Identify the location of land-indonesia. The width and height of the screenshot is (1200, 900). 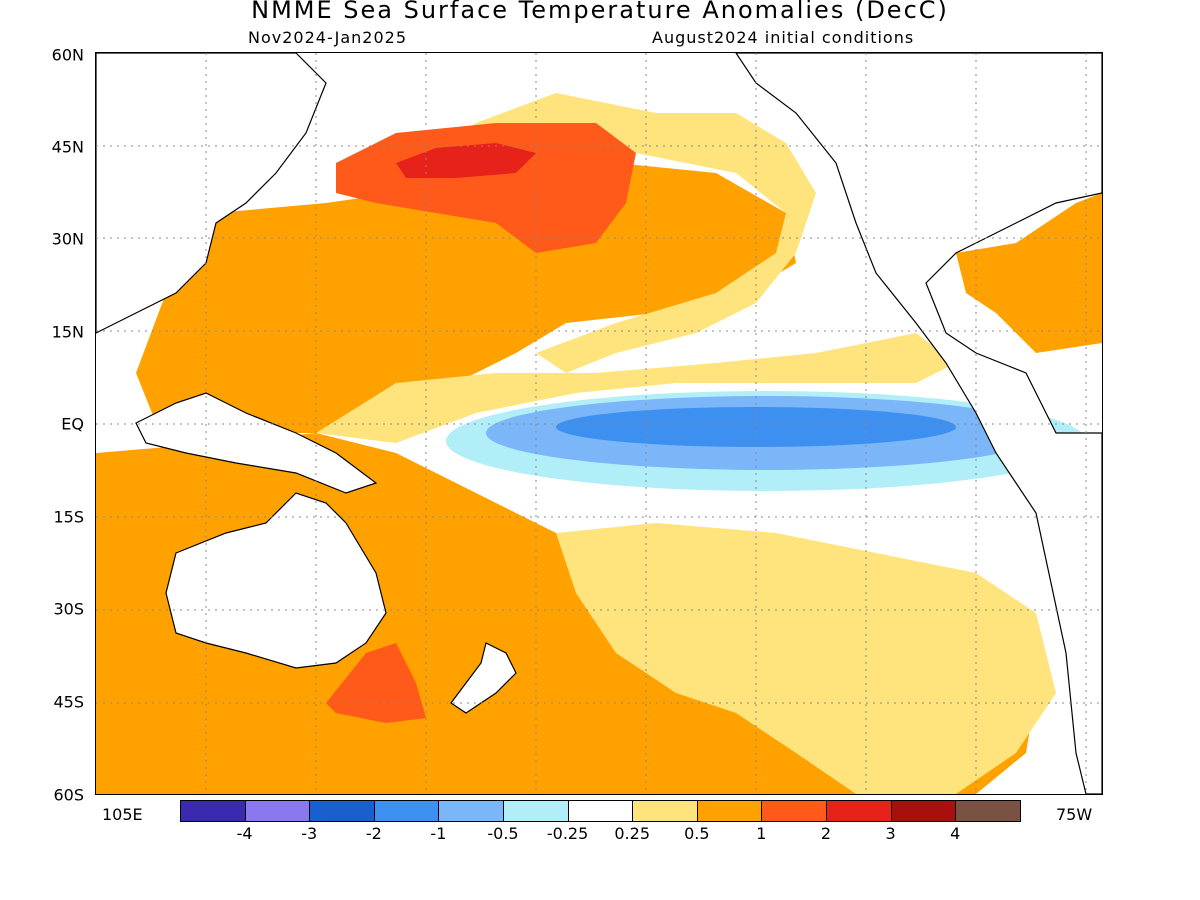
(256, 443).